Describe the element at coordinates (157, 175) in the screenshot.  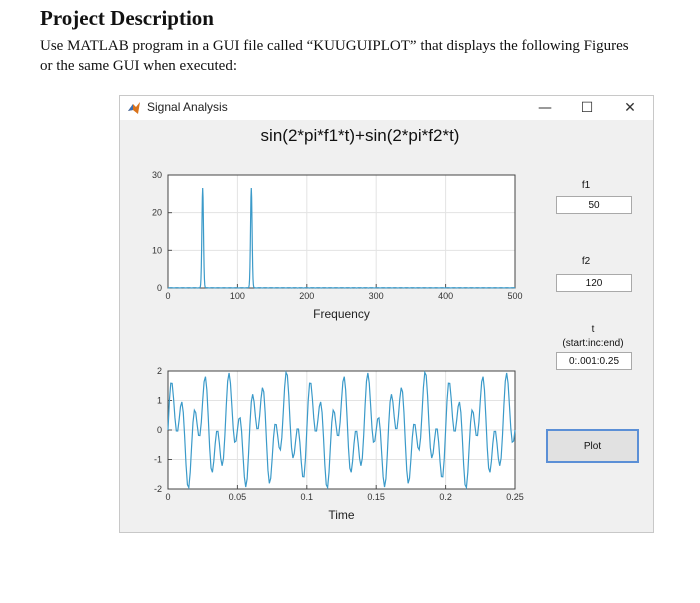
I see `frequency-plot-y-tick-label: 30` at that location.